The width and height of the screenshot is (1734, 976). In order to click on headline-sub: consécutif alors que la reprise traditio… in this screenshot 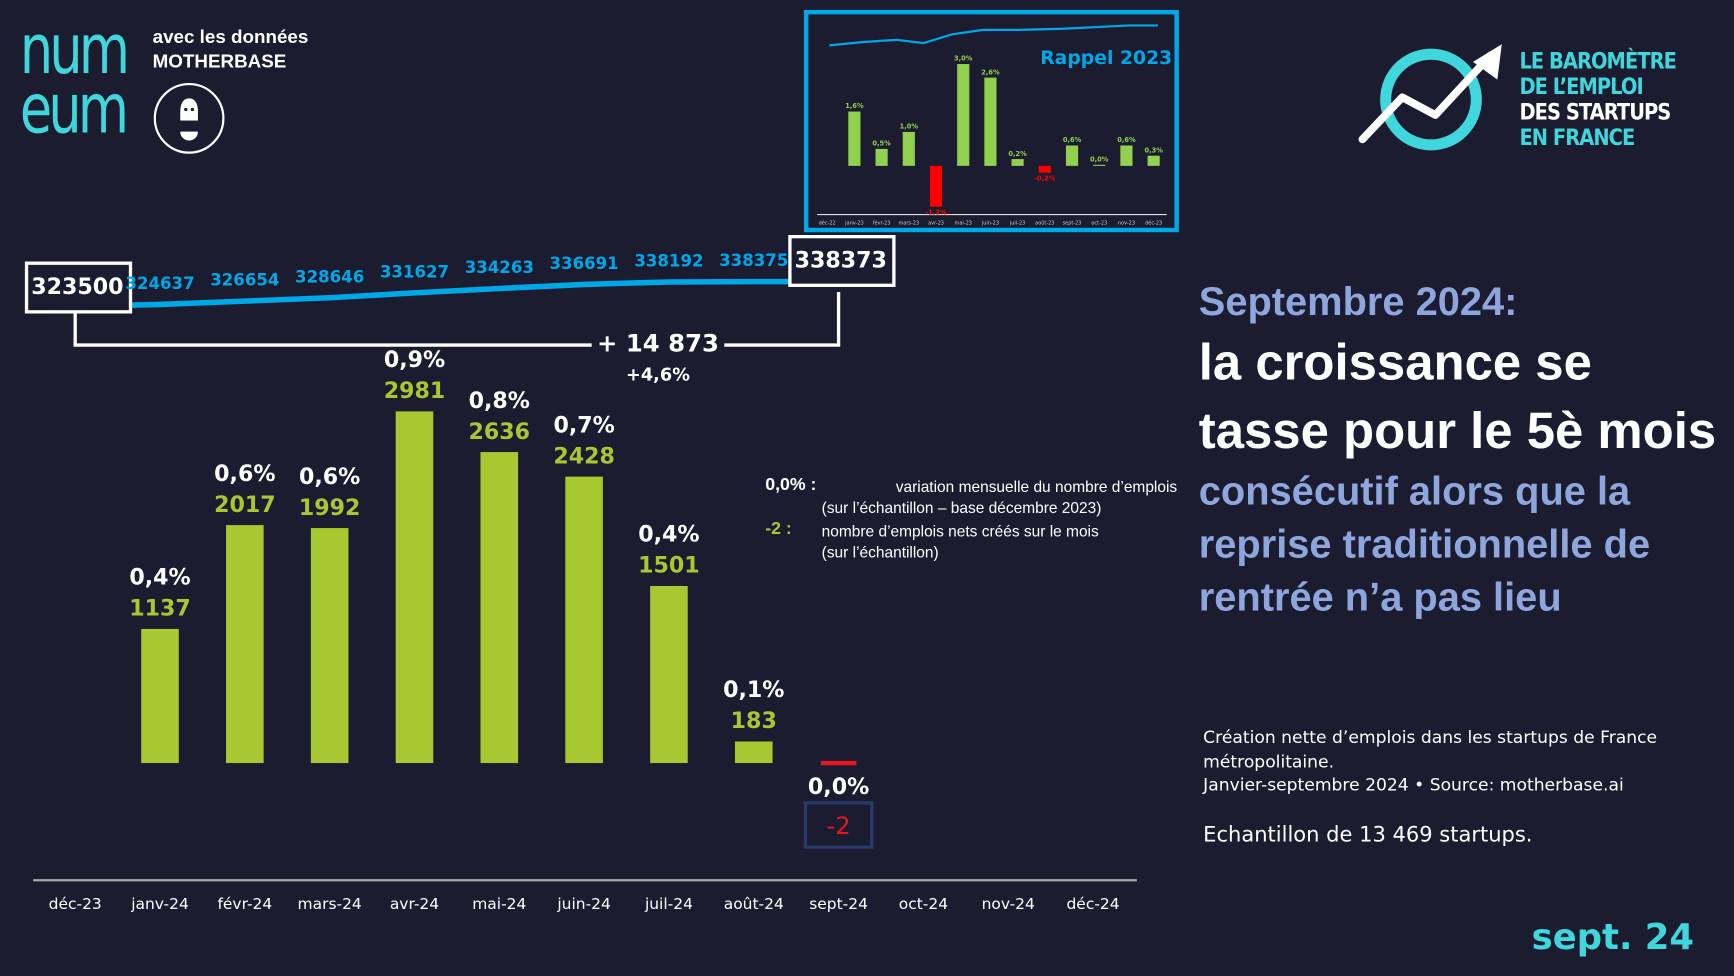, I will do `click(1424, 543)`.